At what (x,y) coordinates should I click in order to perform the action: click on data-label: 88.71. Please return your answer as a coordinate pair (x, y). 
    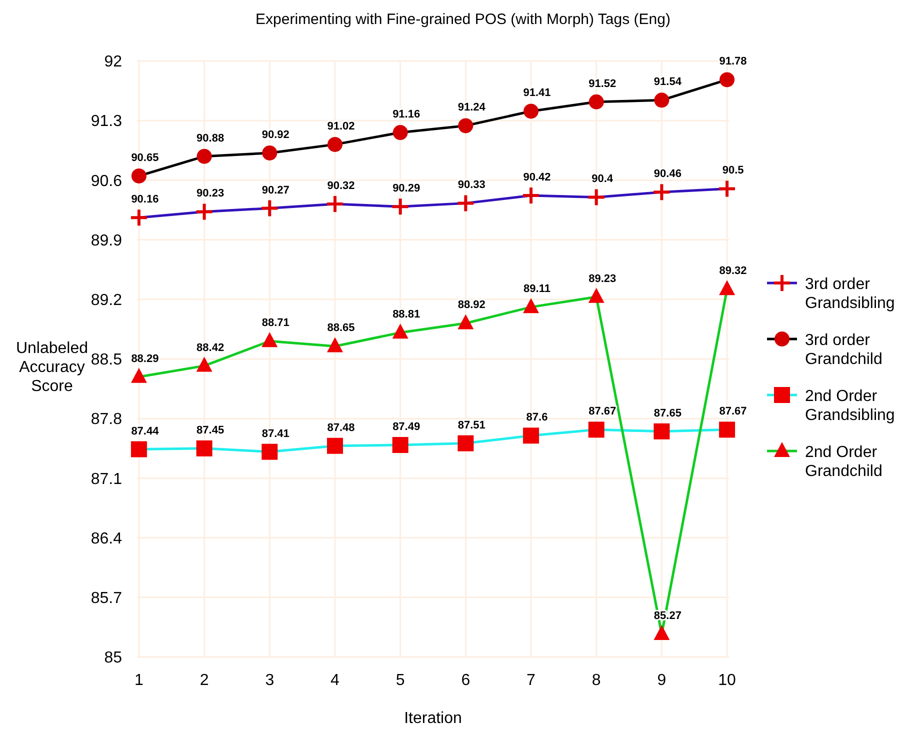
    Looking at the image, I should click on (276, 323).